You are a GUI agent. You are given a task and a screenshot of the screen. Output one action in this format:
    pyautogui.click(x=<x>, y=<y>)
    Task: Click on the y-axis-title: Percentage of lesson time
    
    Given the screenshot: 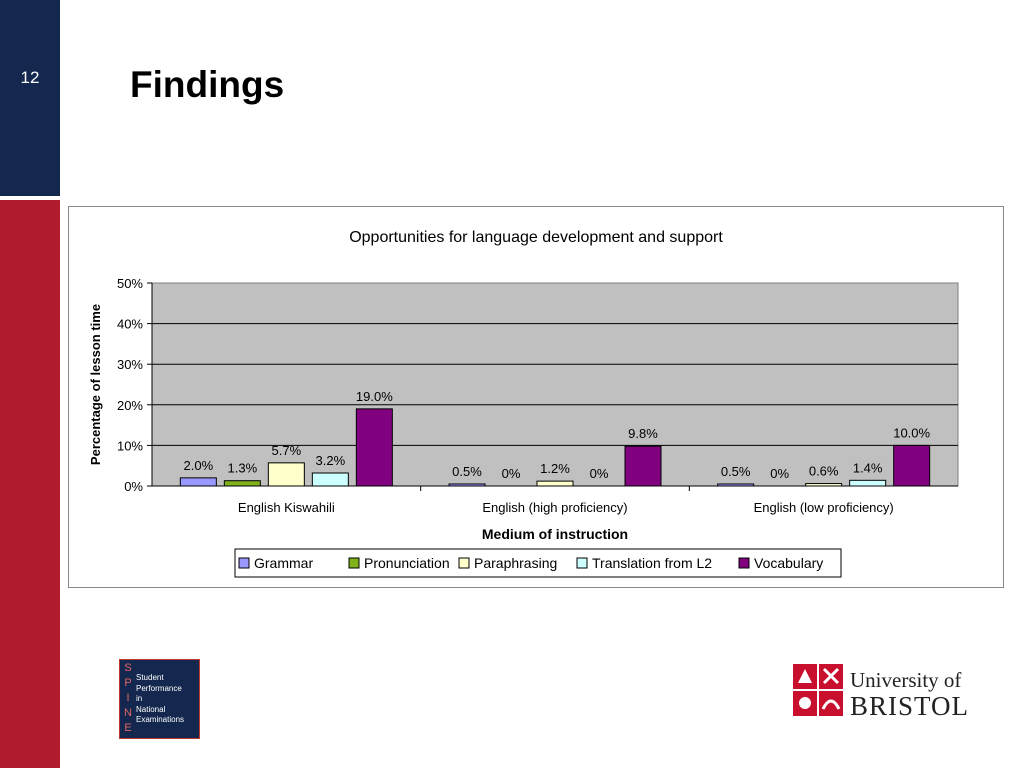 What is the action you would take?
    pyautogui.click(x=95, y=384)
    